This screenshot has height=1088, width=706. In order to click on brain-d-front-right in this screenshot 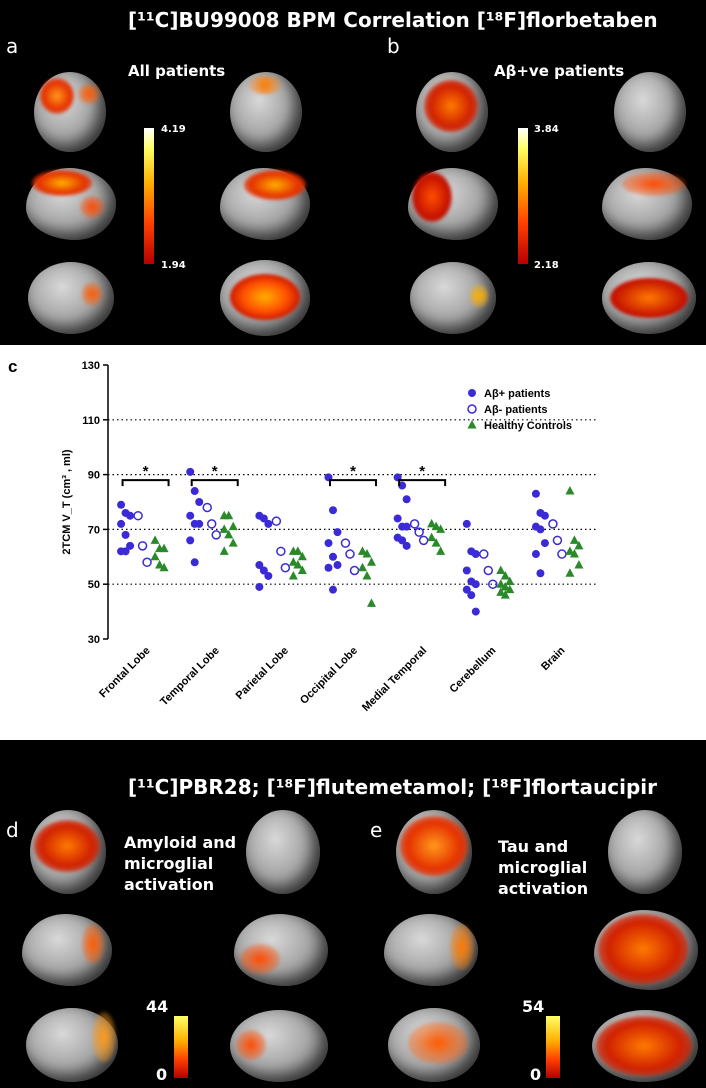, I will do `click(283, 852)`.